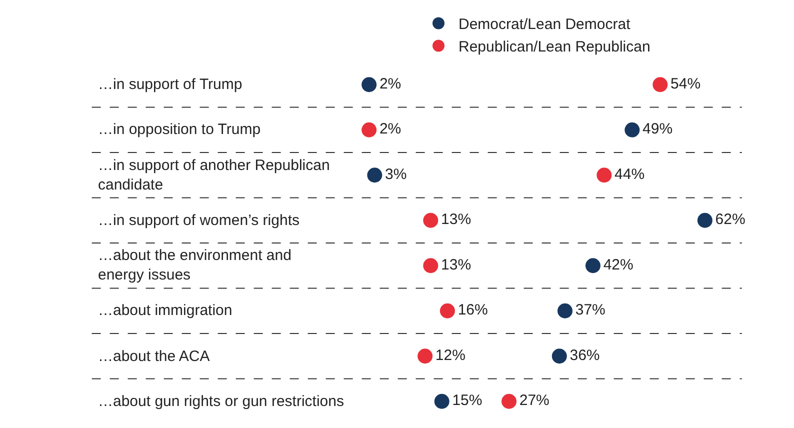  What do you see at coordinates (534, 401) in the screenshot?
I see `data-label: 27%` at bounding box center [534, 401].